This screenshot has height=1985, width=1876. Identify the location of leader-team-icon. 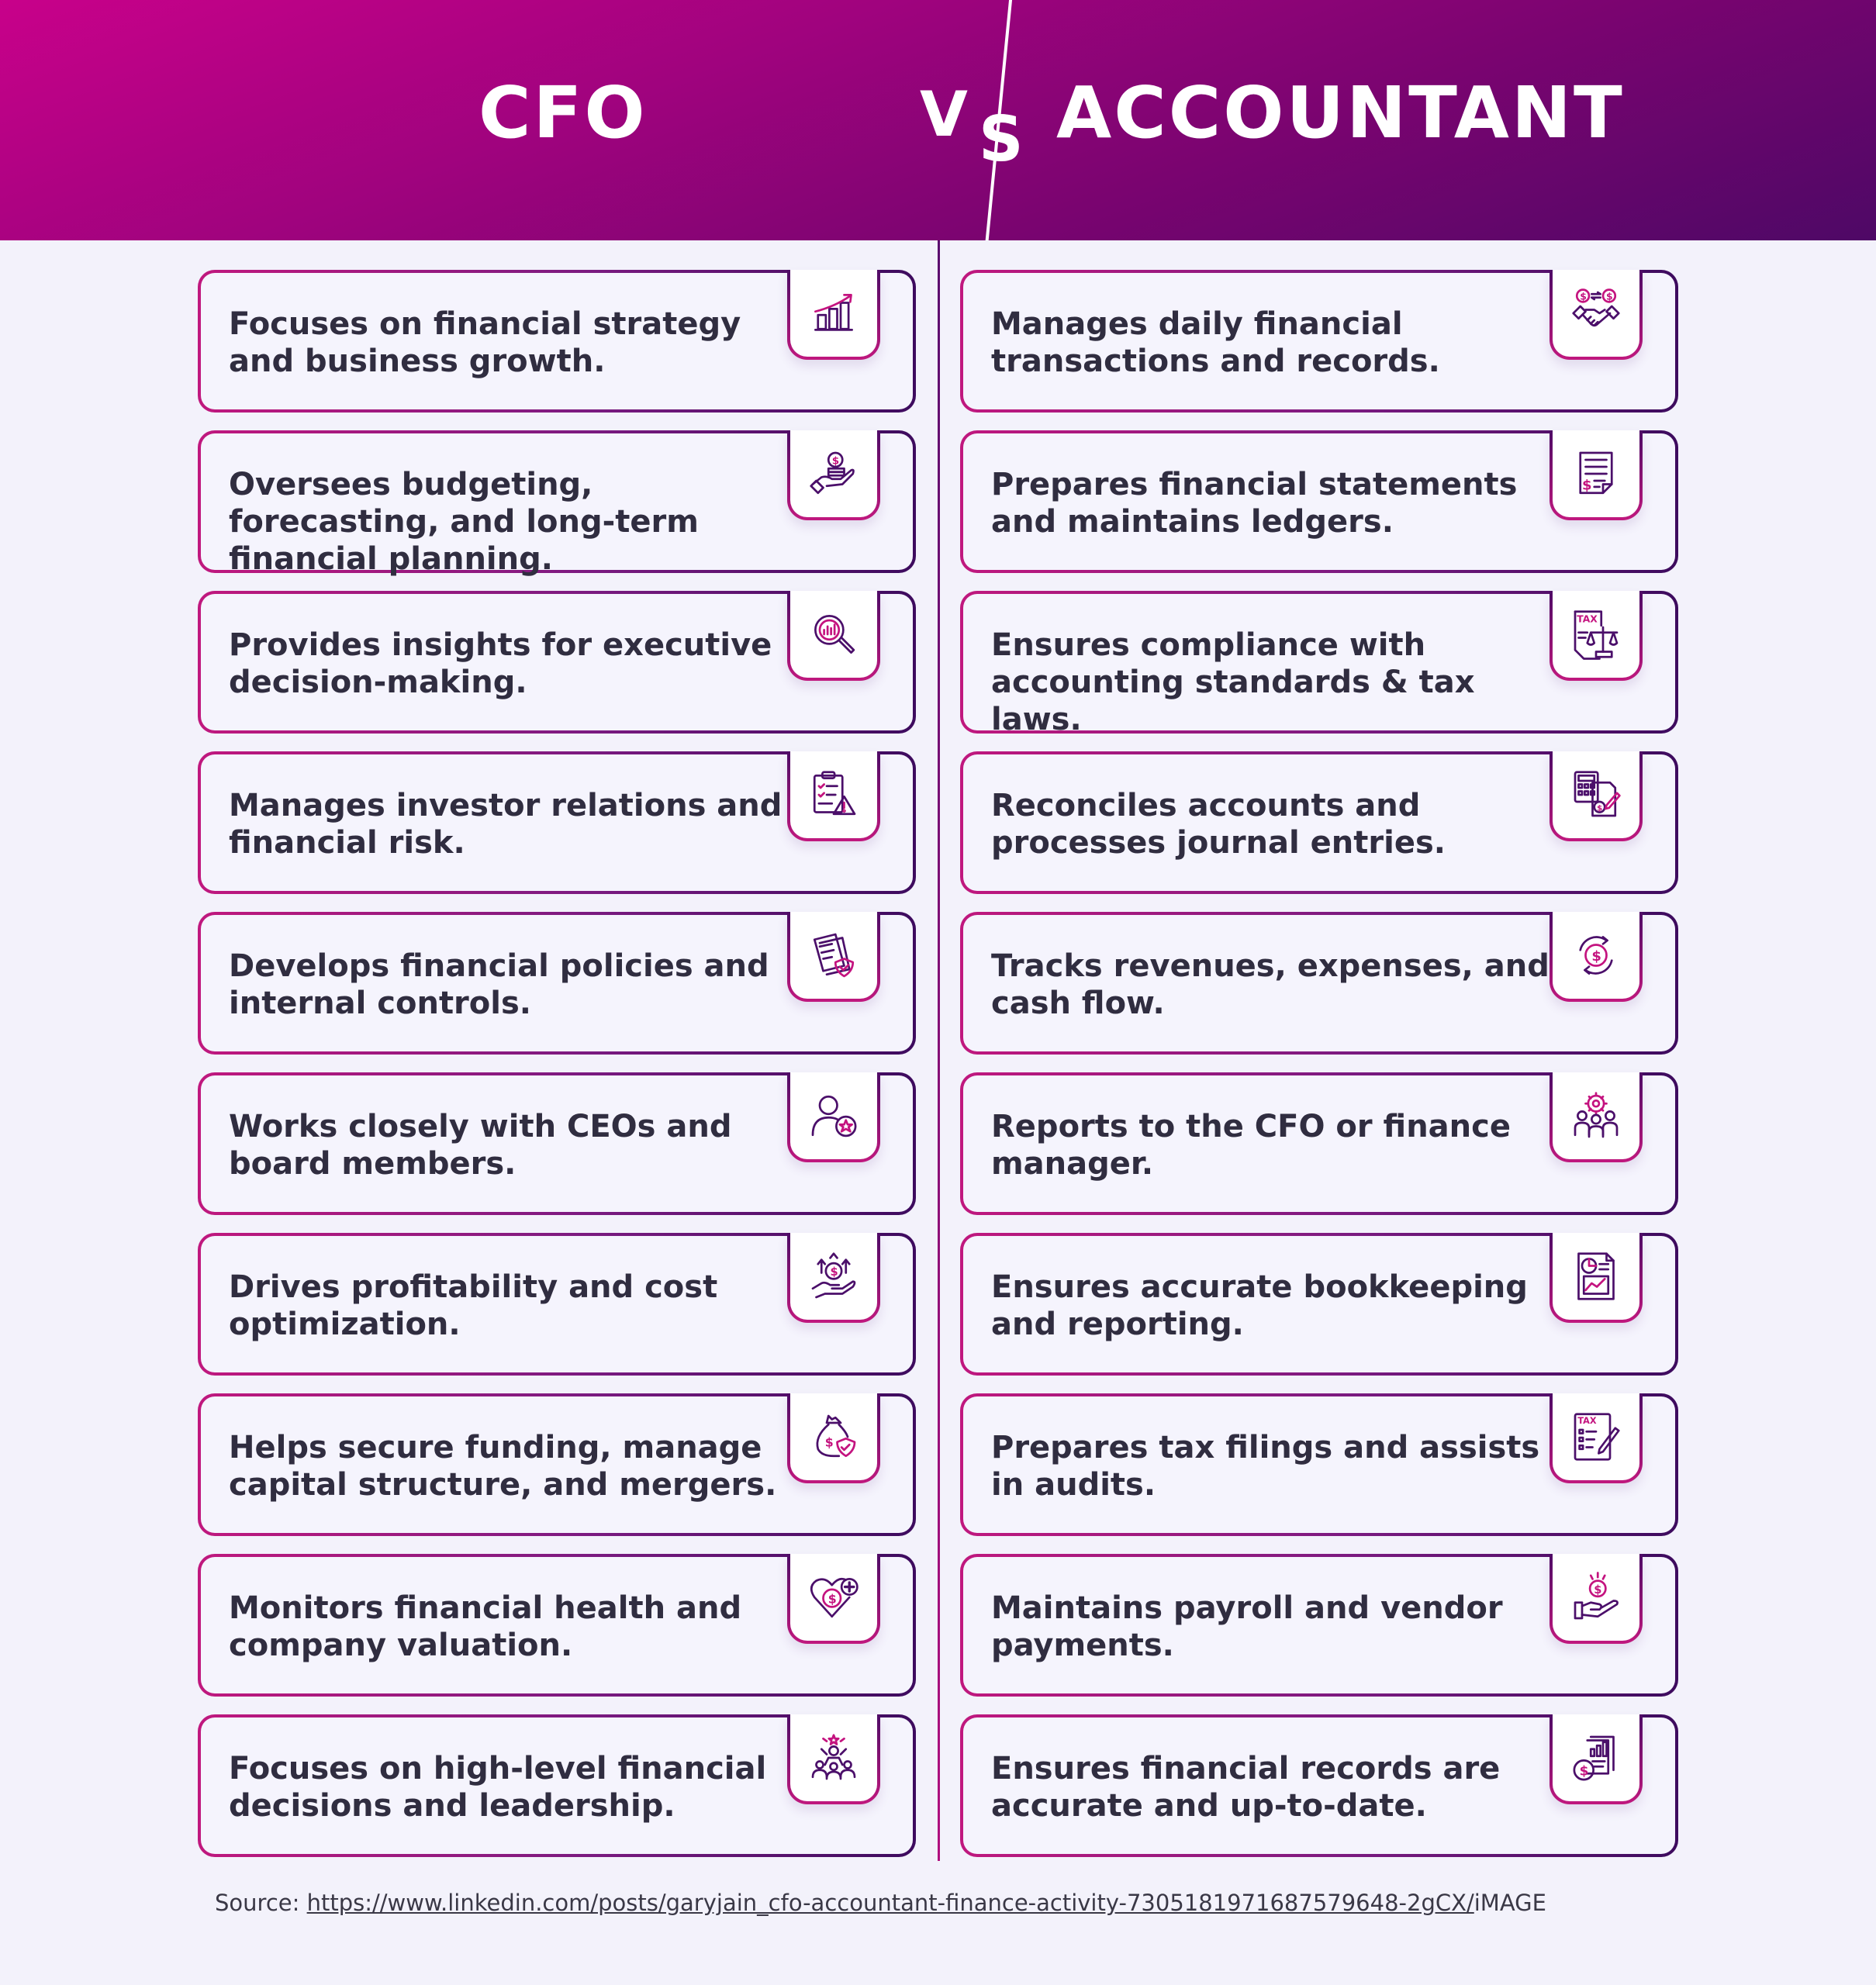
(833, 1759).